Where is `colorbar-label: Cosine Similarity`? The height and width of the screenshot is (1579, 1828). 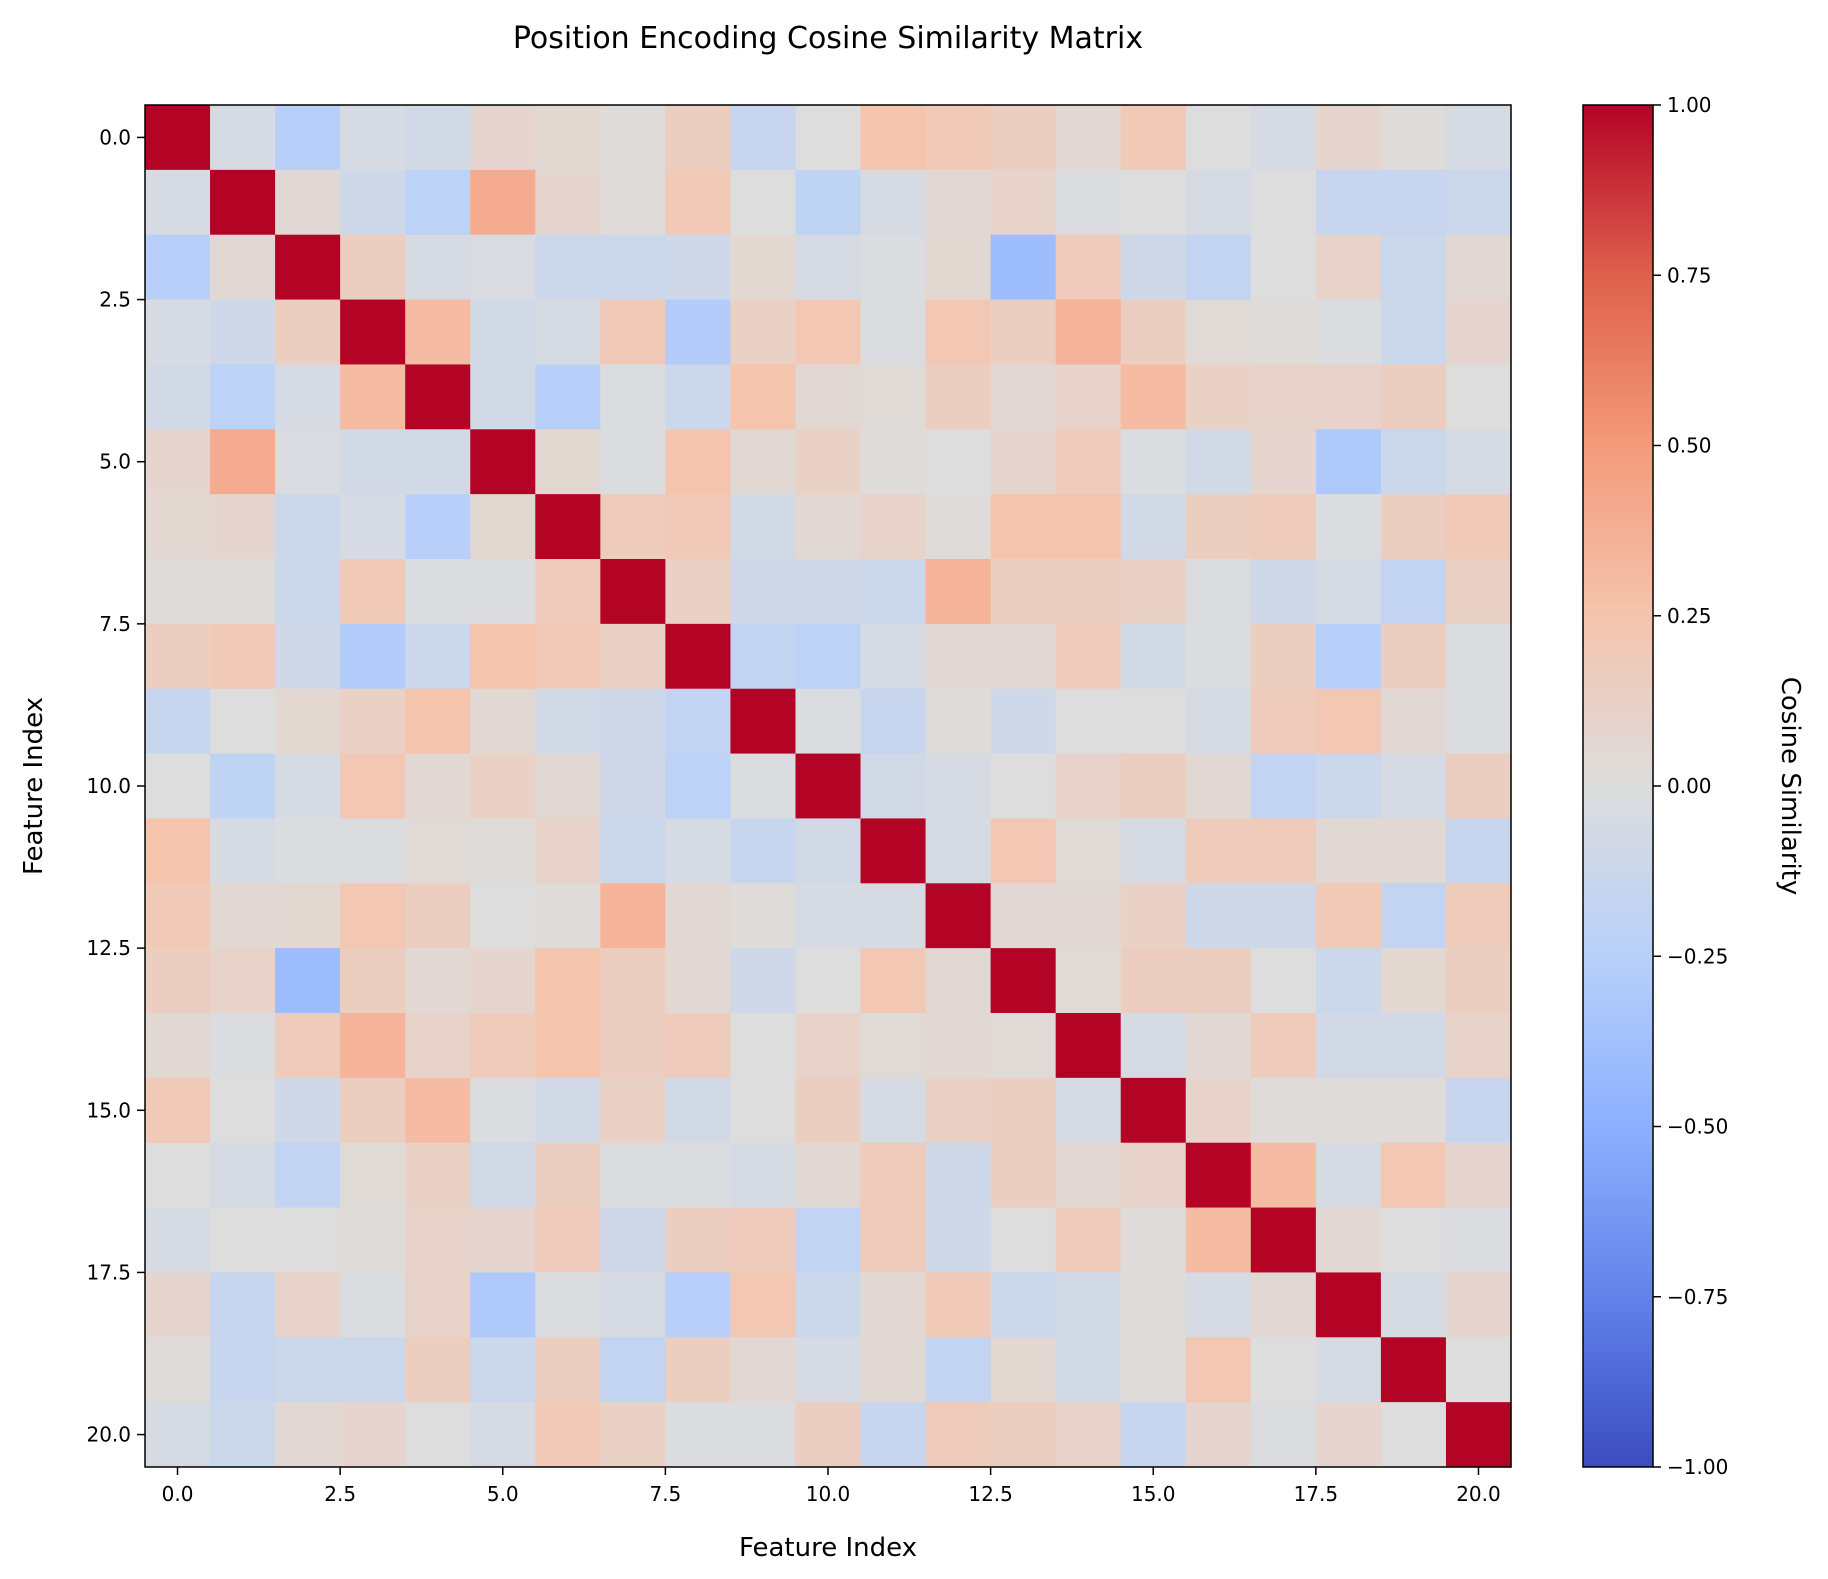
colorbar-label: Cosine Similarity is located at coordinates (1790, 786).